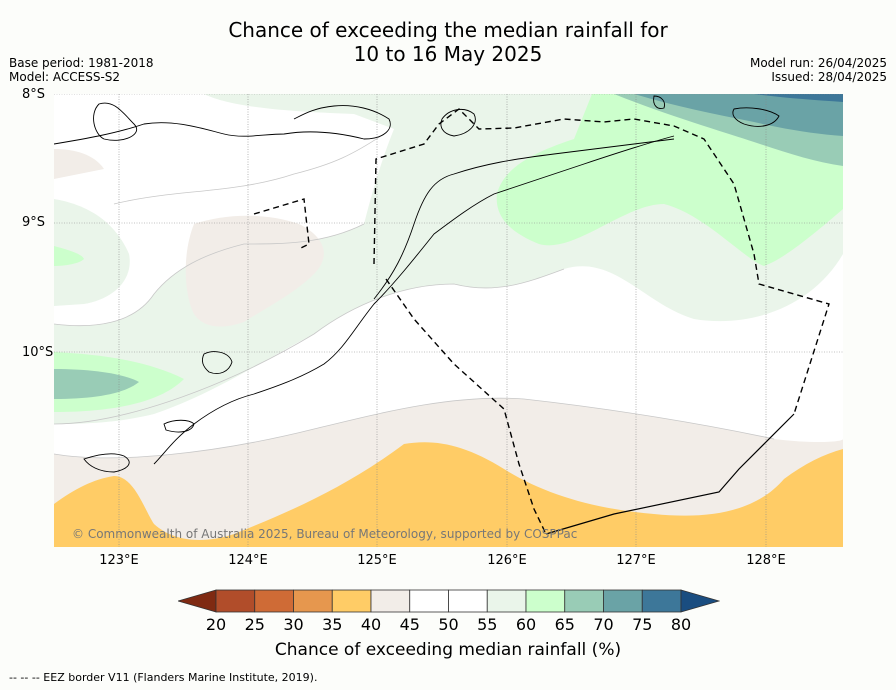 The height and width of the screenshot is (690, 896). I want to click on lon-label-123e: 123°E, so click(119, 560).